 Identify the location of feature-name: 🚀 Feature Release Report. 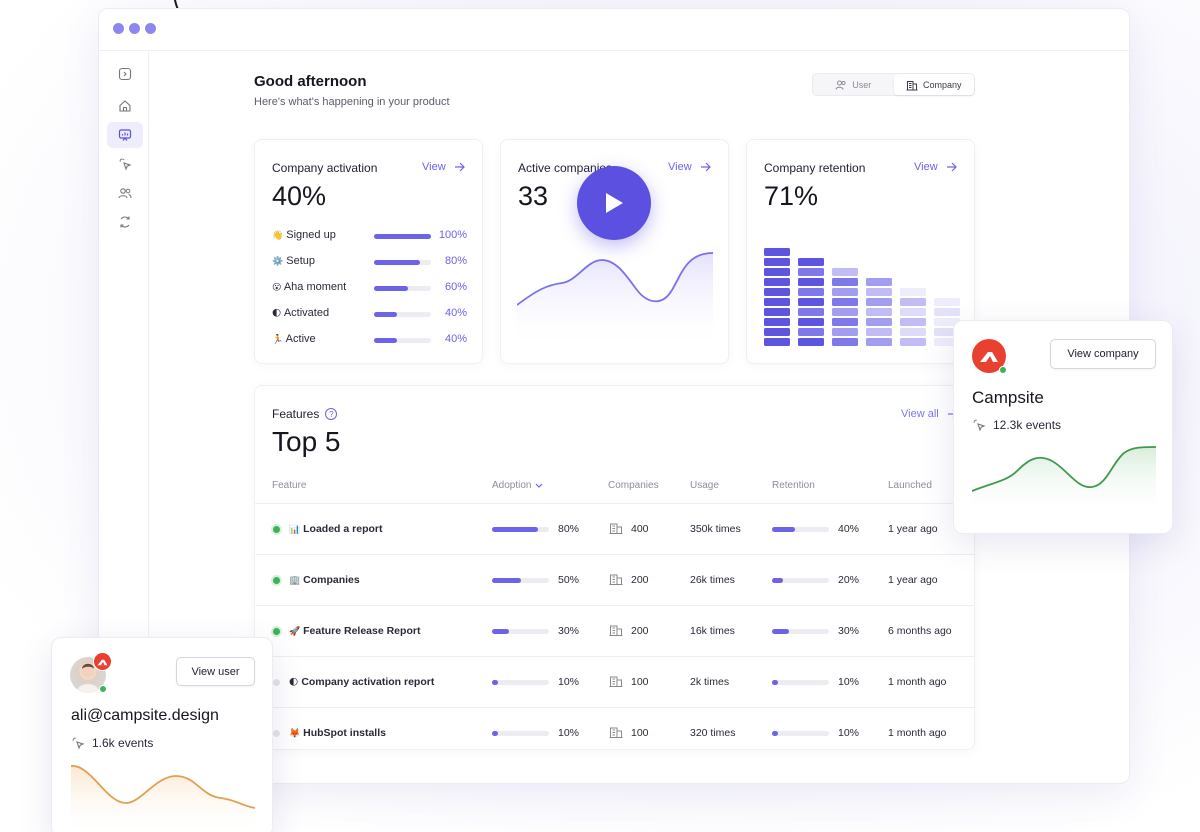
(354, 631).